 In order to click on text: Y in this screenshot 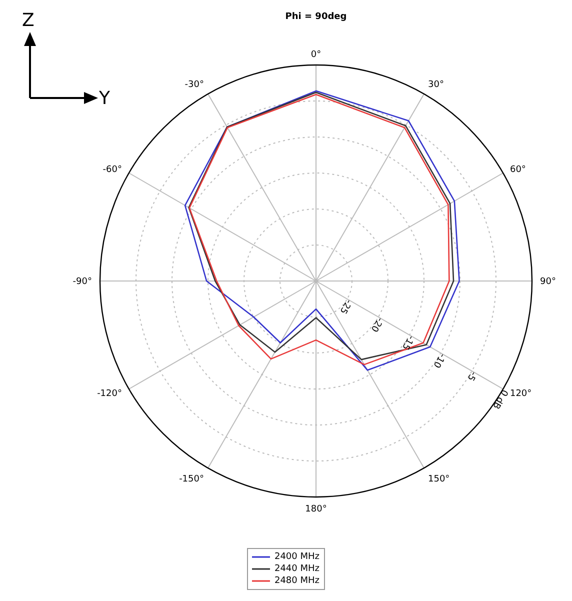, I will do `click(104, 98)`.